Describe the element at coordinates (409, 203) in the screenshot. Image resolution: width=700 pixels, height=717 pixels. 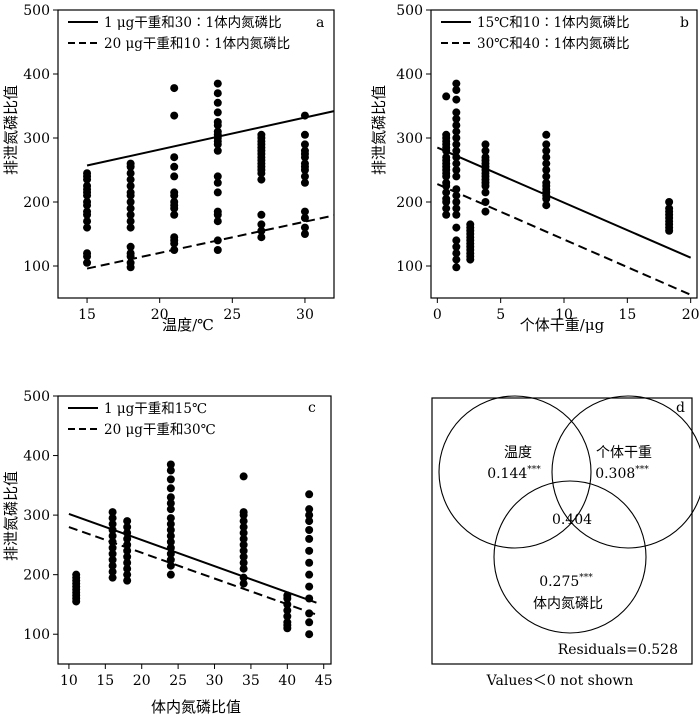
I see `y-tick-label: 200` at that location.